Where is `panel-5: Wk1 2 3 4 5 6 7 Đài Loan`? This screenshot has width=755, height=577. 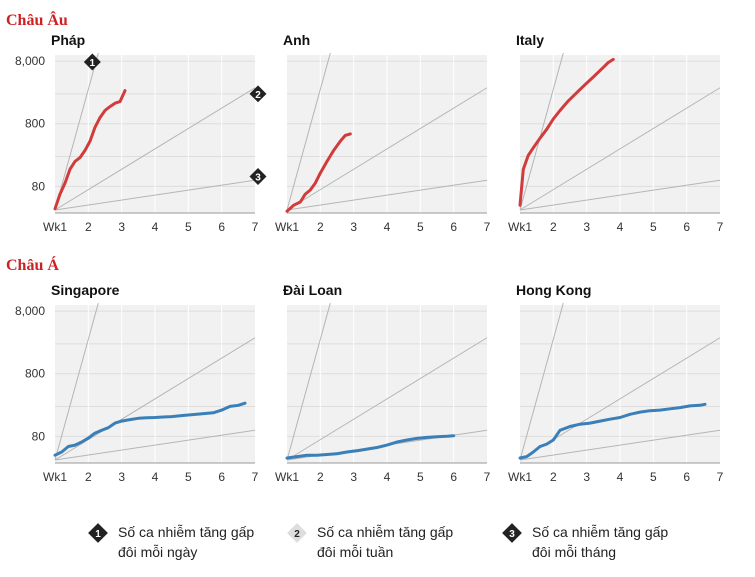
panel-5: Wk1 2 3 4 5 6 7 Đài Loan is located at coordinates (383, 383).